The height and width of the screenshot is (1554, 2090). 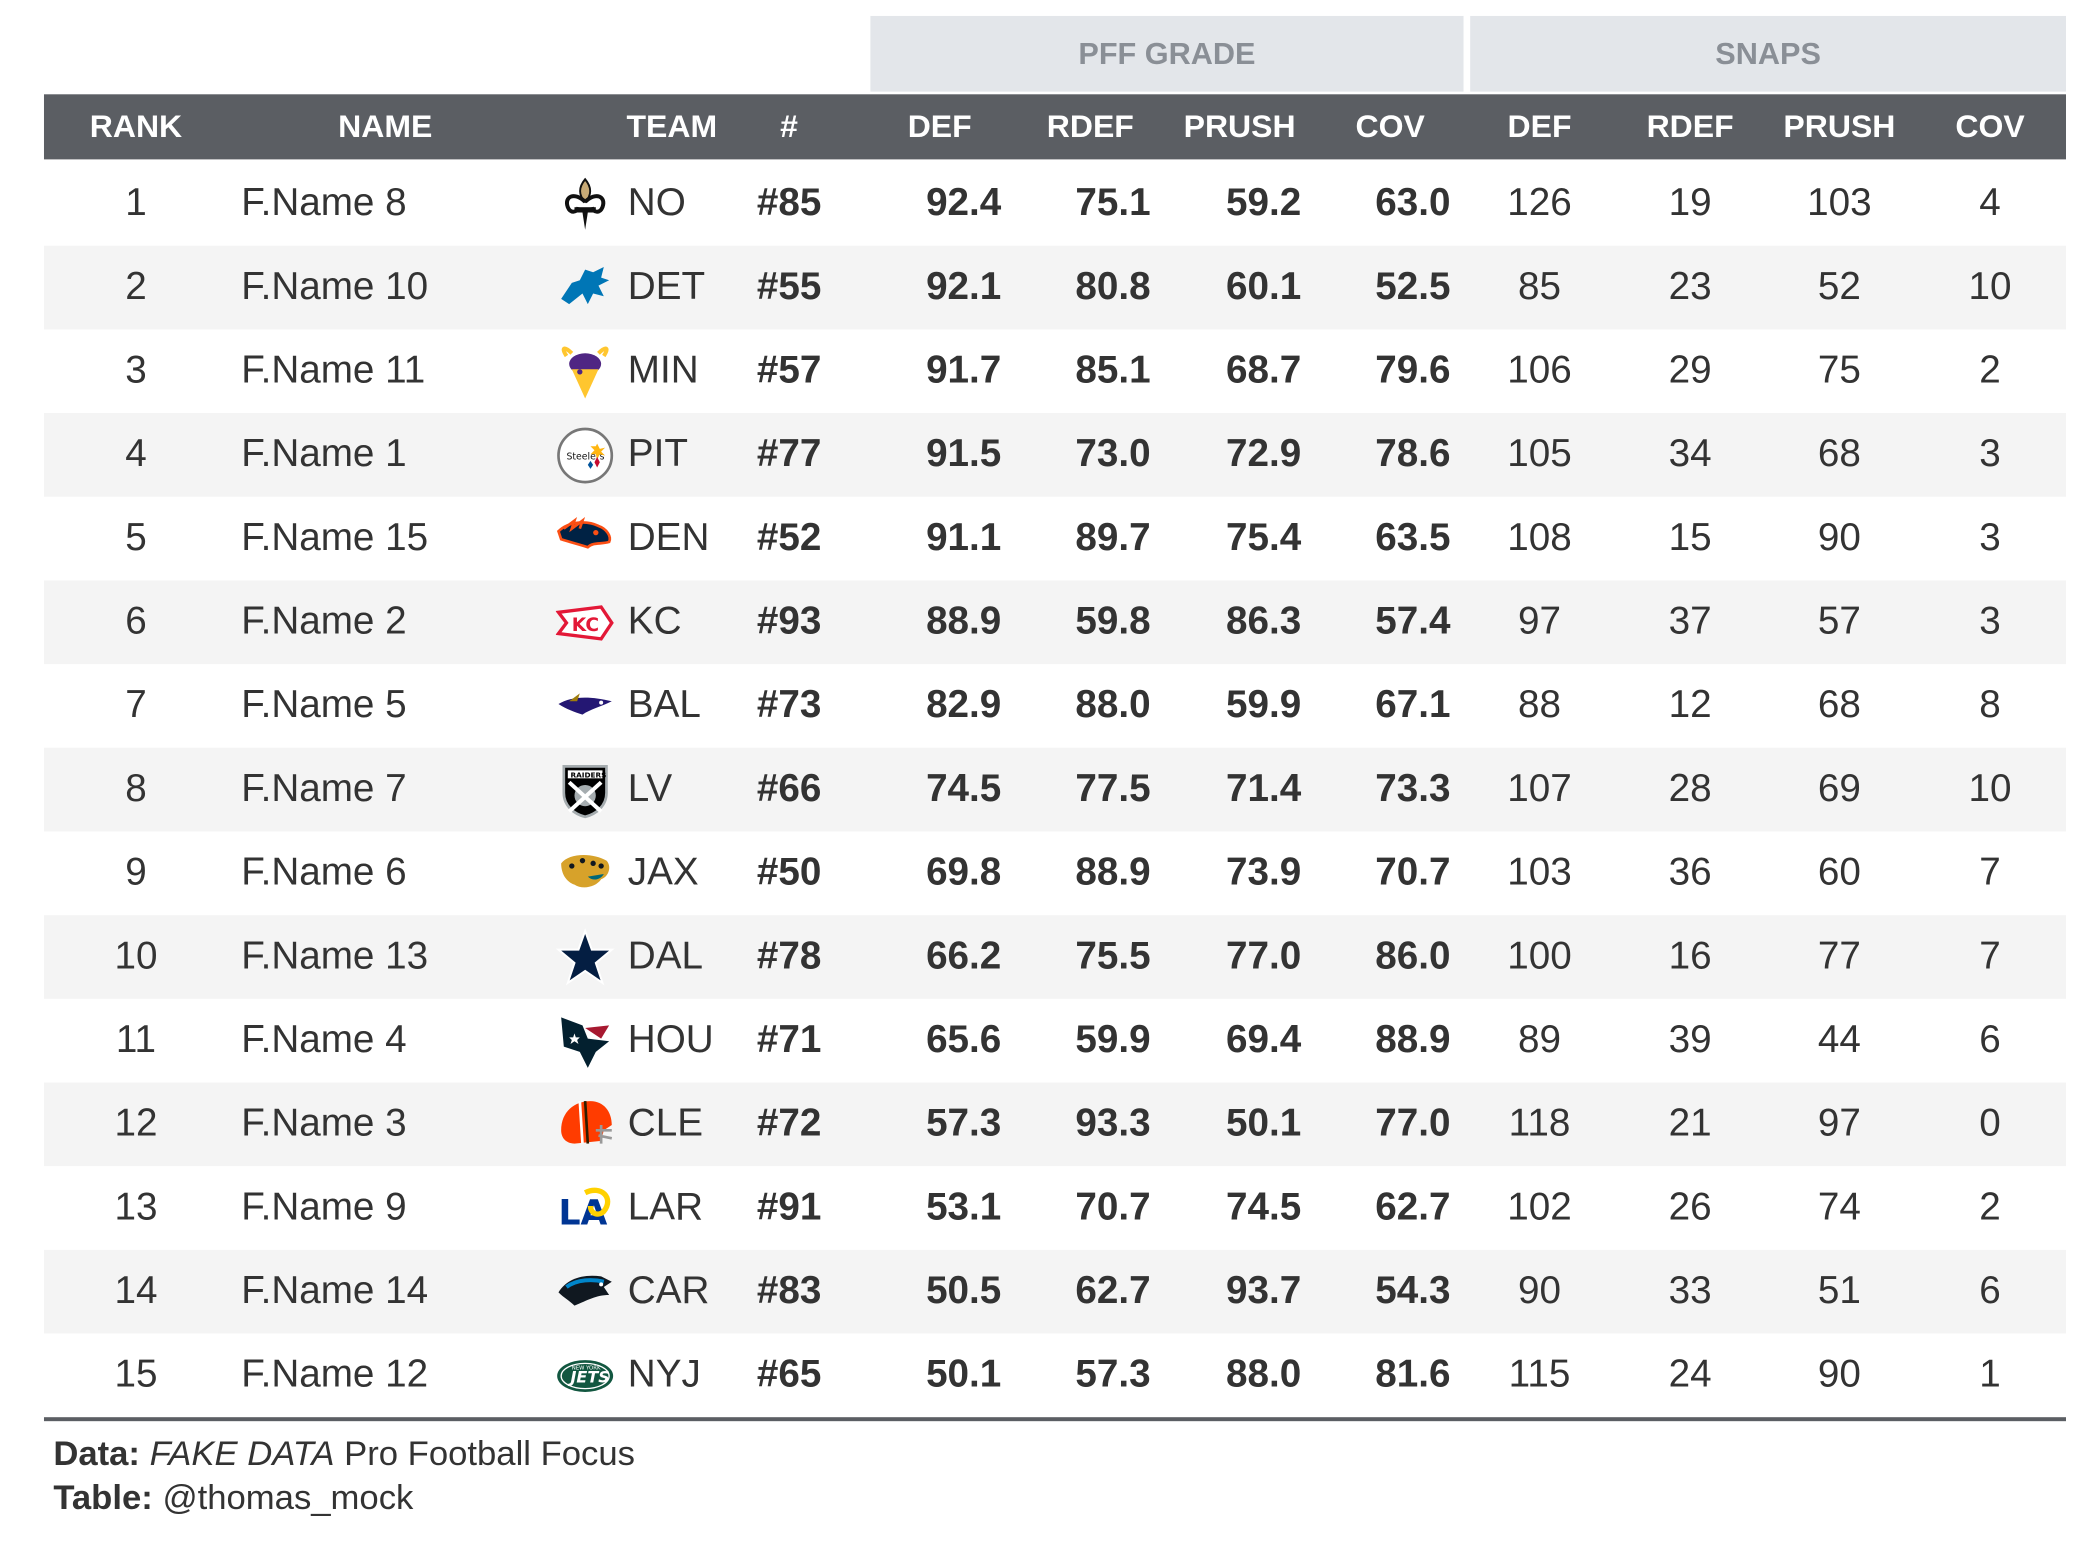 I want to click on prush-snaps-cell: 51, so click(x=1839, y=1291).